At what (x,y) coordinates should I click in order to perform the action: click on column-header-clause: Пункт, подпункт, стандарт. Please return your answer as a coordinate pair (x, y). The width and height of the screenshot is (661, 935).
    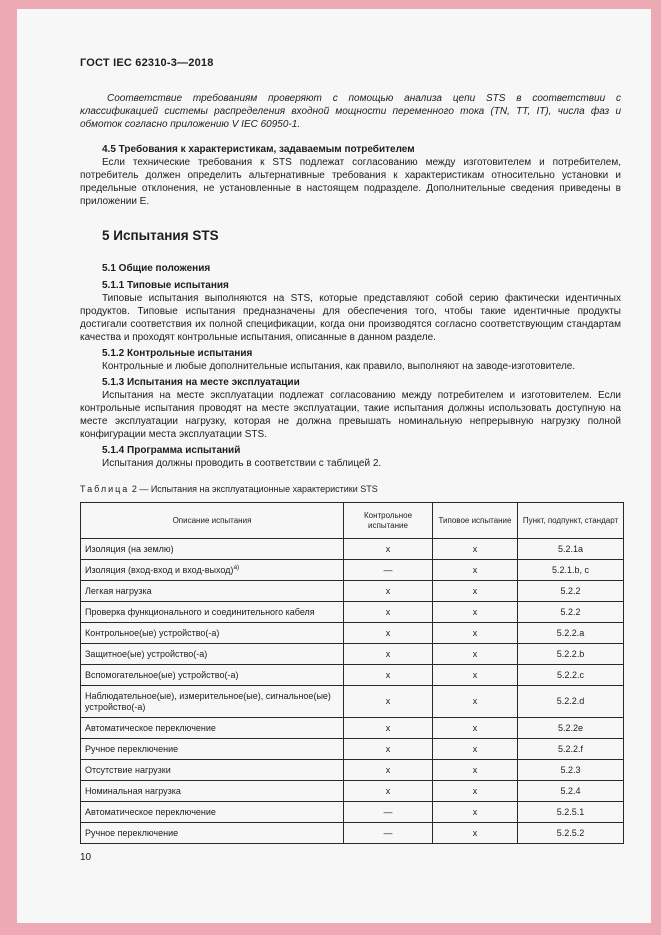
    Looking at the image, I should click on (570, 520).